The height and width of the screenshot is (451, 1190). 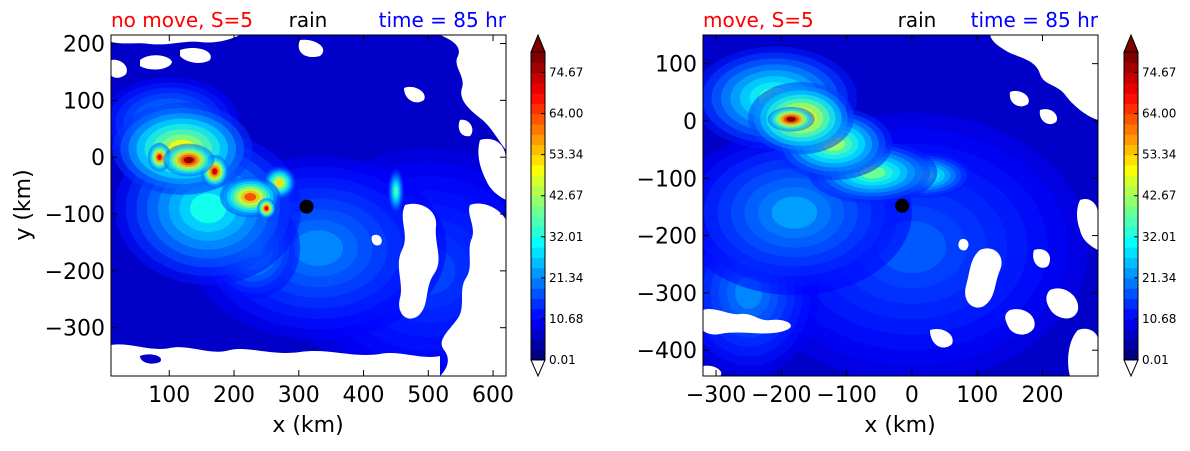 What do you see at coordinates (1035, 20) in the screenshot?
I see `panel-title-time: time = 85 hr` at bounding box center [1035, 20].